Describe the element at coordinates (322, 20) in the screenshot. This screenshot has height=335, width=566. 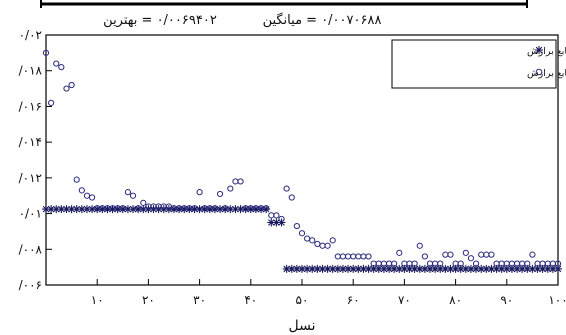
I see `mean-value-label: ۰/۰۰۷۰۶۸۸ = میانگین` at that location.